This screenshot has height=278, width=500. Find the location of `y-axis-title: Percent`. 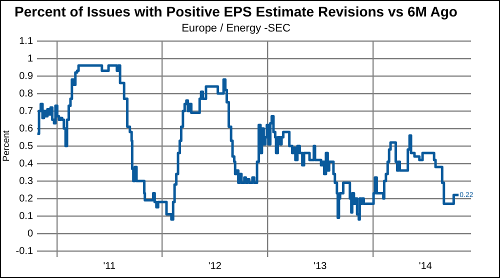

y-axis-title: Percent is located at coordinates (5, 146).